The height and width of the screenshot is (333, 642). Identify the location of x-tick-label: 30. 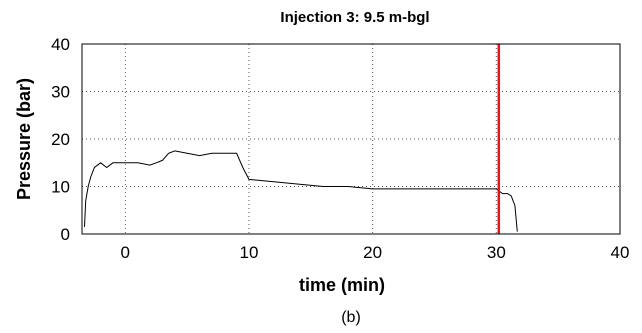
(496, 252).